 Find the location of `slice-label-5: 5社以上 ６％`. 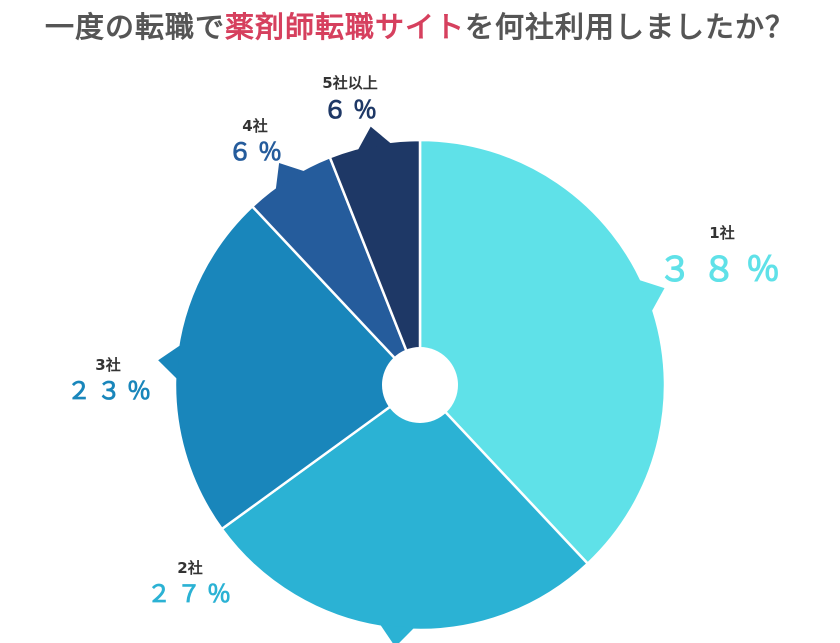

slice-label-5: 5社以上 ６％ is located at coordinates (352, 99).